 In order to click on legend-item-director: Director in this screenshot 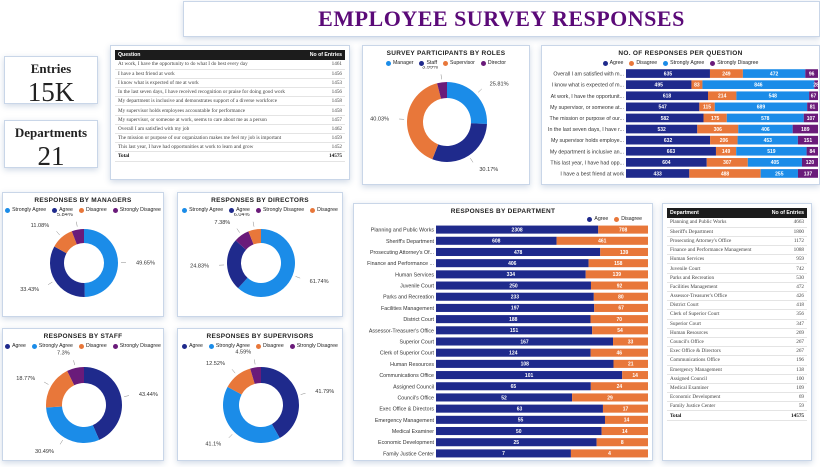, I will do `click(493, 63)`.